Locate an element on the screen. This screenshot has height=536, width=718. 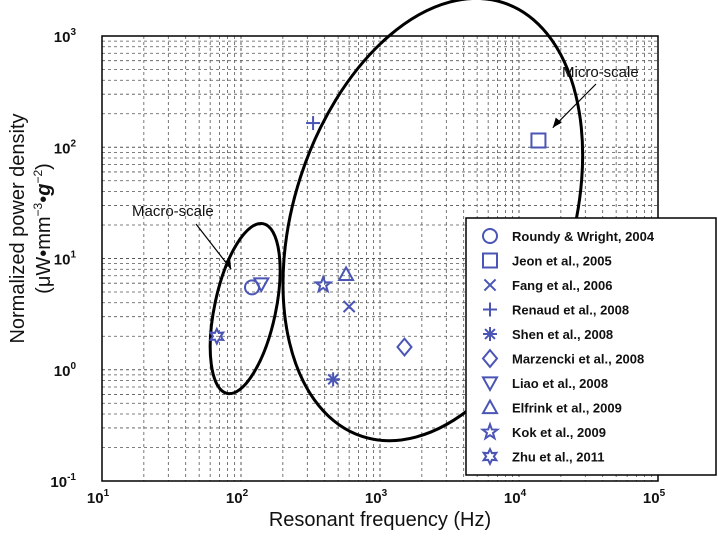
legend-entry: Fang et al., 2006 is located at coordinates (562, 285).